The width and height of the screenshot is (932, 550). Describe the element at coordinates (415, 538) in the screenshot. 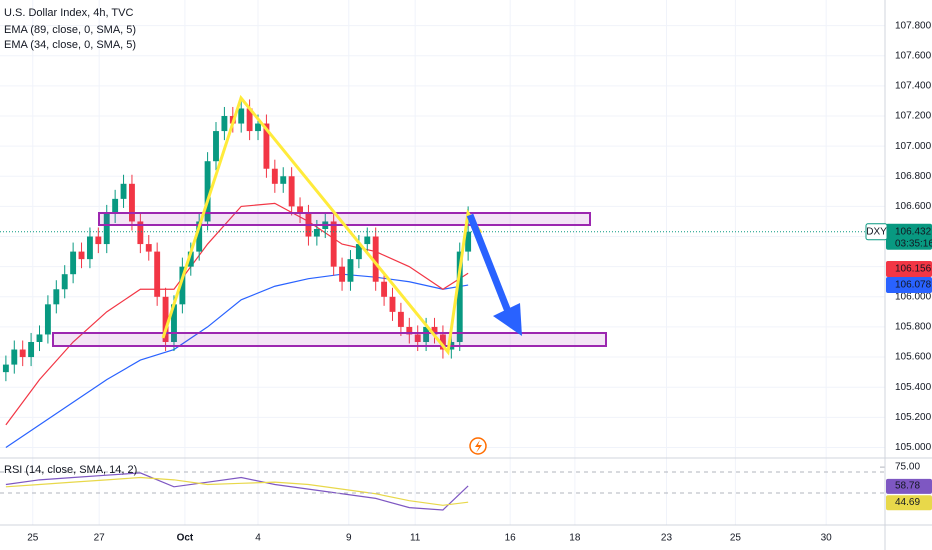

I see `x-tick-label: 11` at that location.